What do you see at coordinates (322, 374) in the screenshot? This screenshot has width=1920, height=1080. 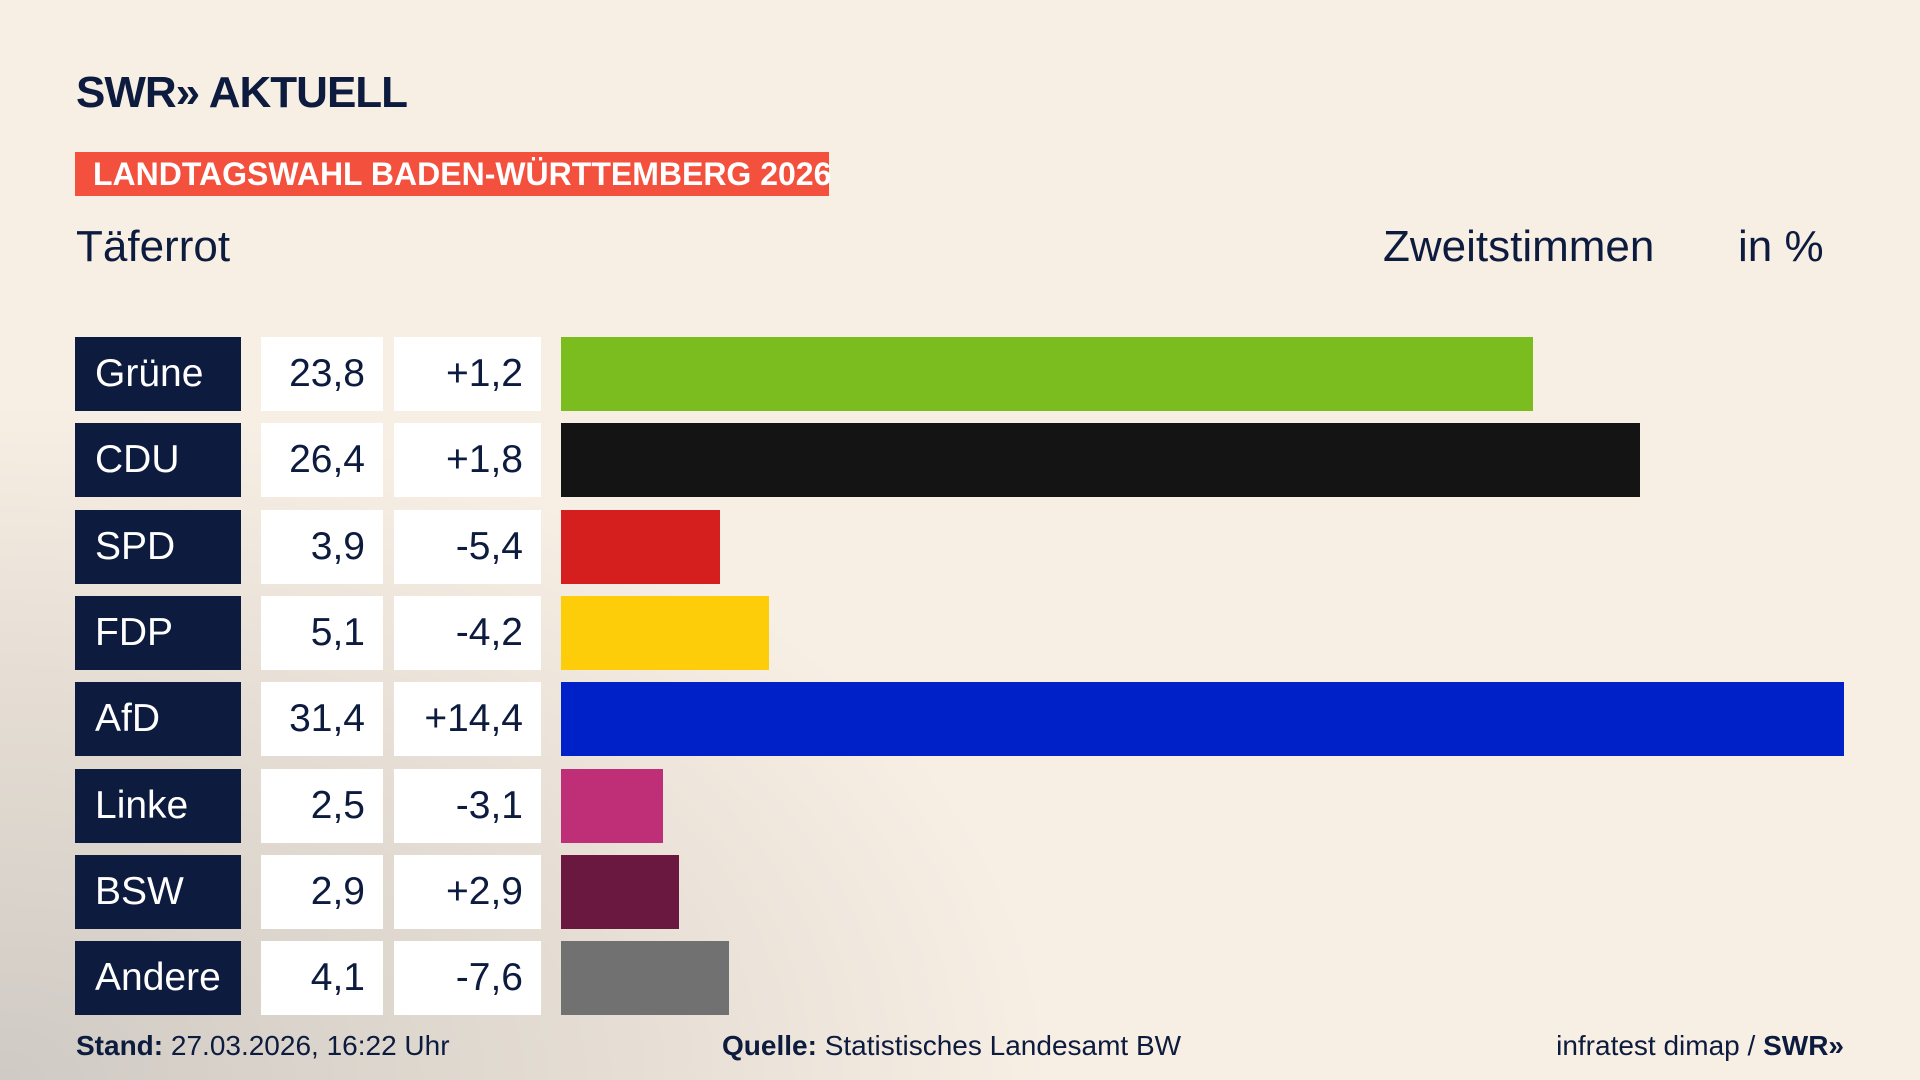 I see `value-label: 23,8` at bounding box center [322, 374].